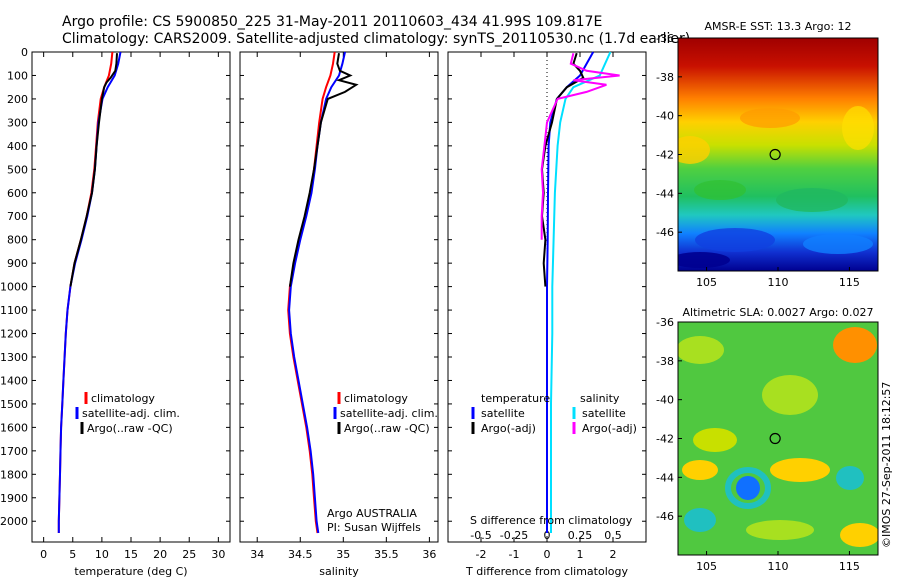 Image resolution: width=900 pixels, height=580 pixels. I want to click on s-tick-label: 0.25, so click(580, 535).